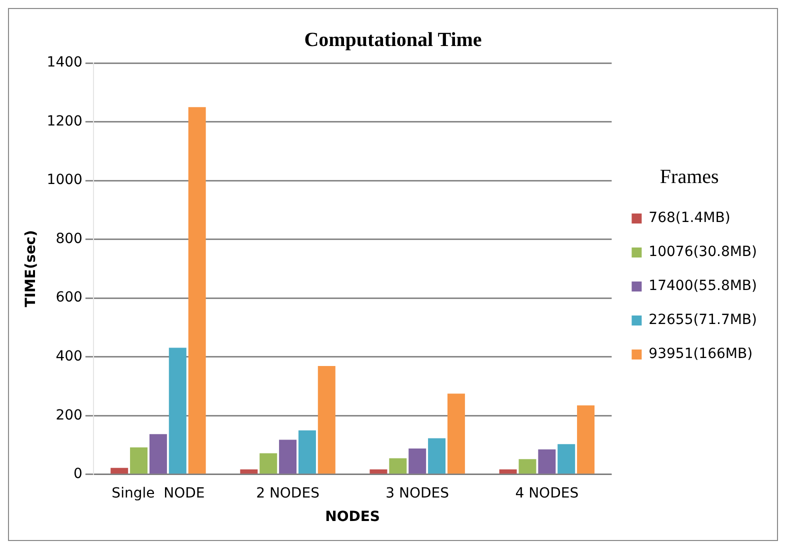 The image size is (790, 553). Describe the element at coordinates (78, 474) in the screenshot. I see `y-tick-label: 0` at that location.